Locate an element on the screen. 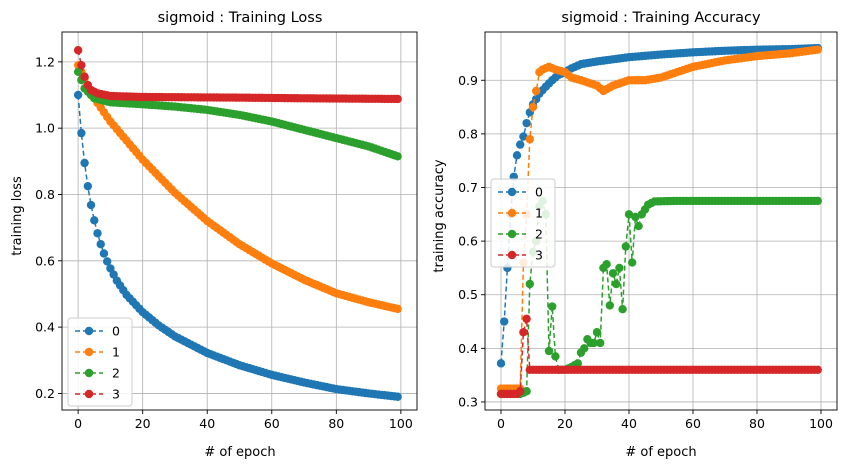  legend-label: 3 is located at coordinates (539, 255).